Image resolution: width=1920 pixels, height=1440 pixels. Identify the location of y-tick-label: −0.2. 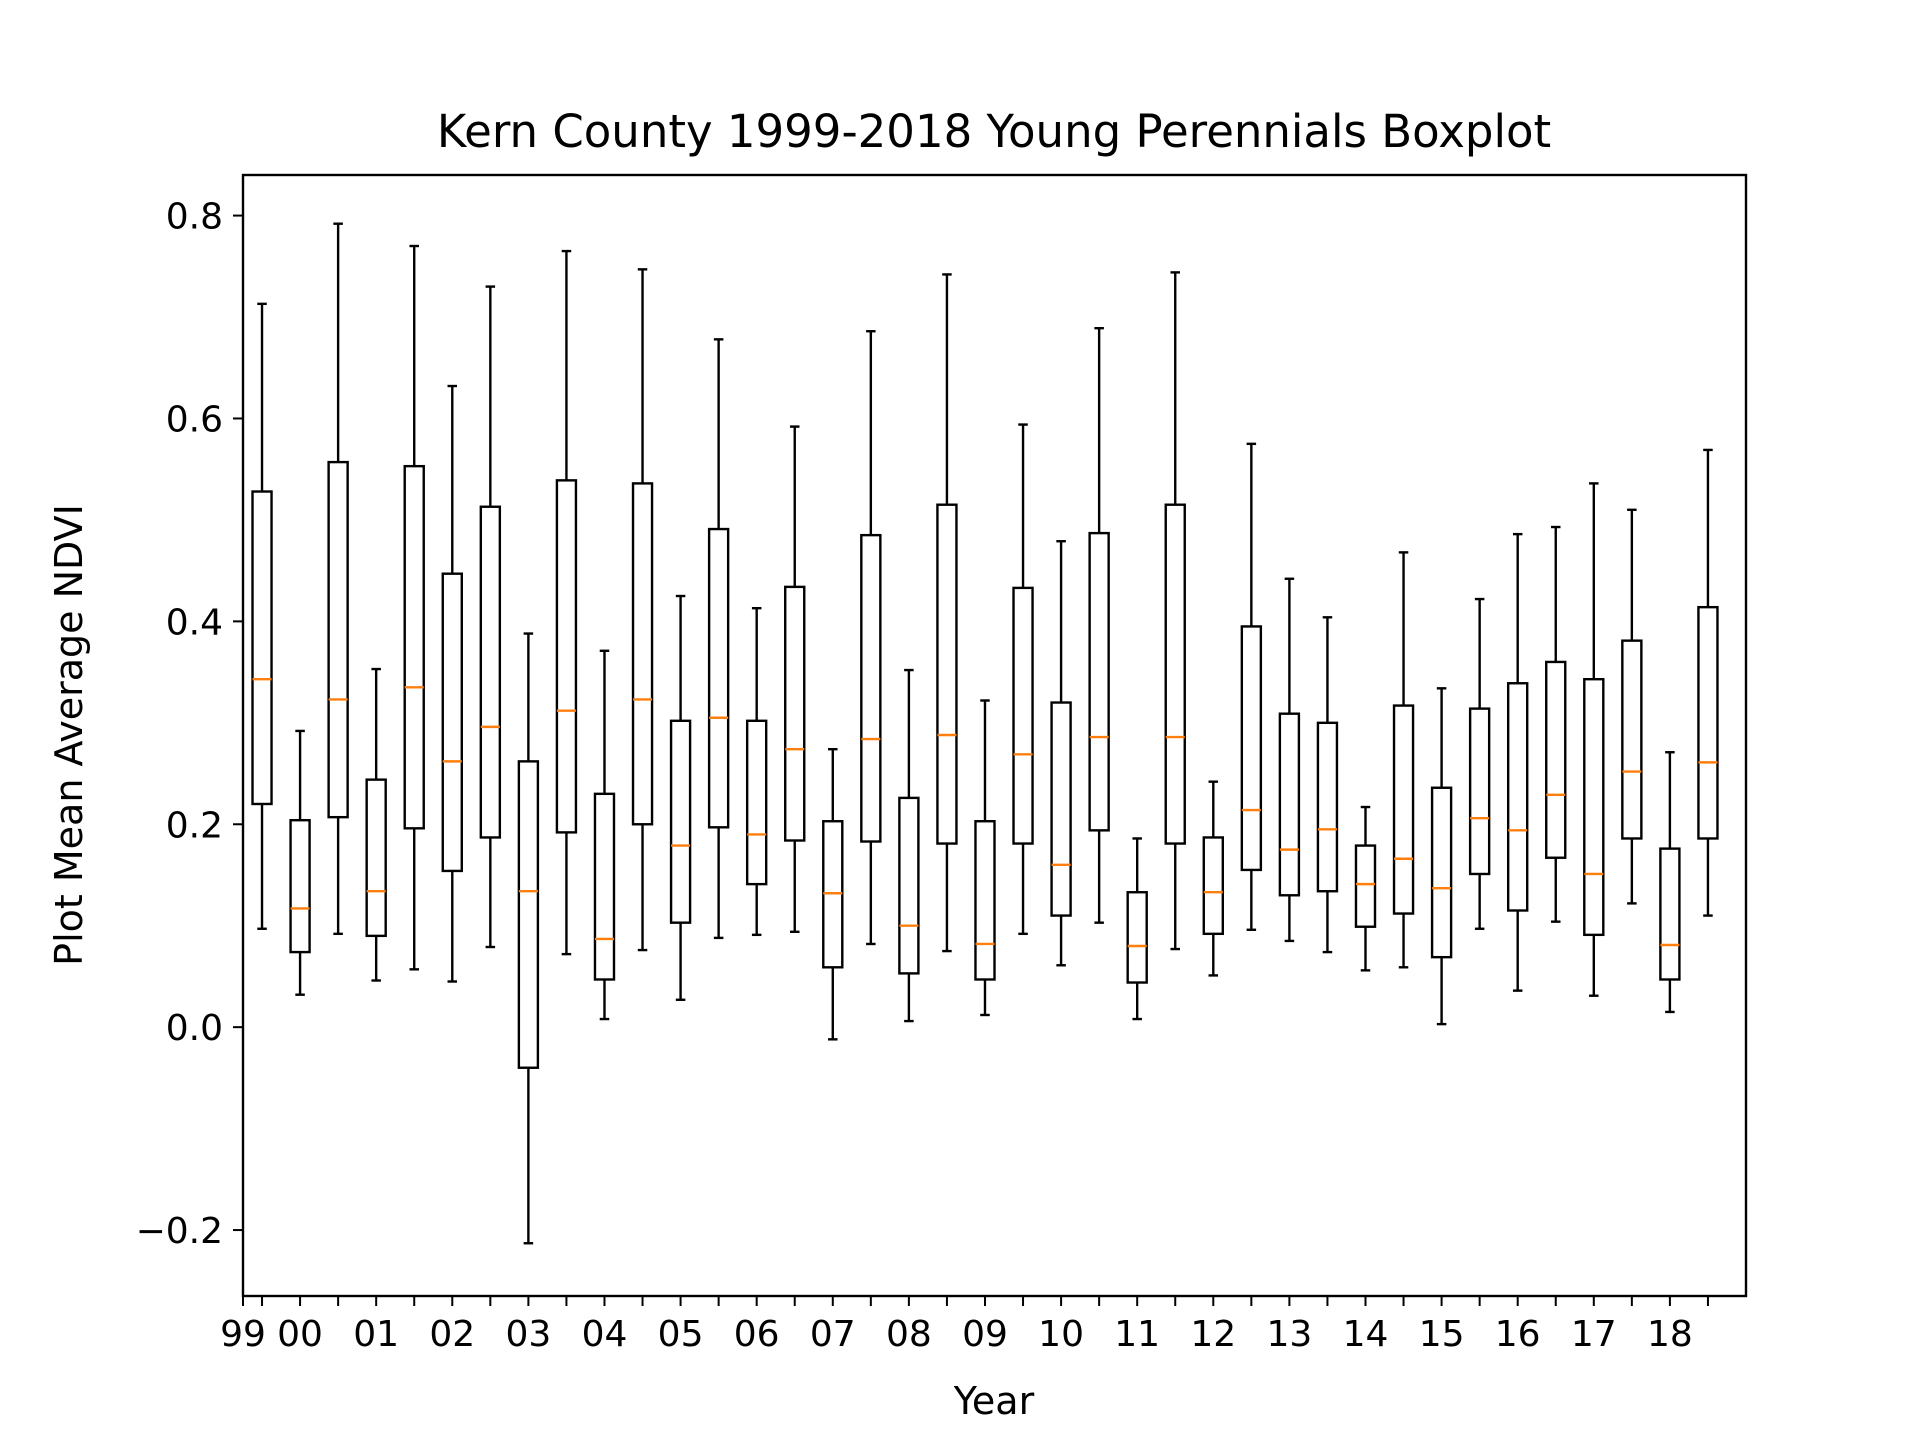
(179, 1231).